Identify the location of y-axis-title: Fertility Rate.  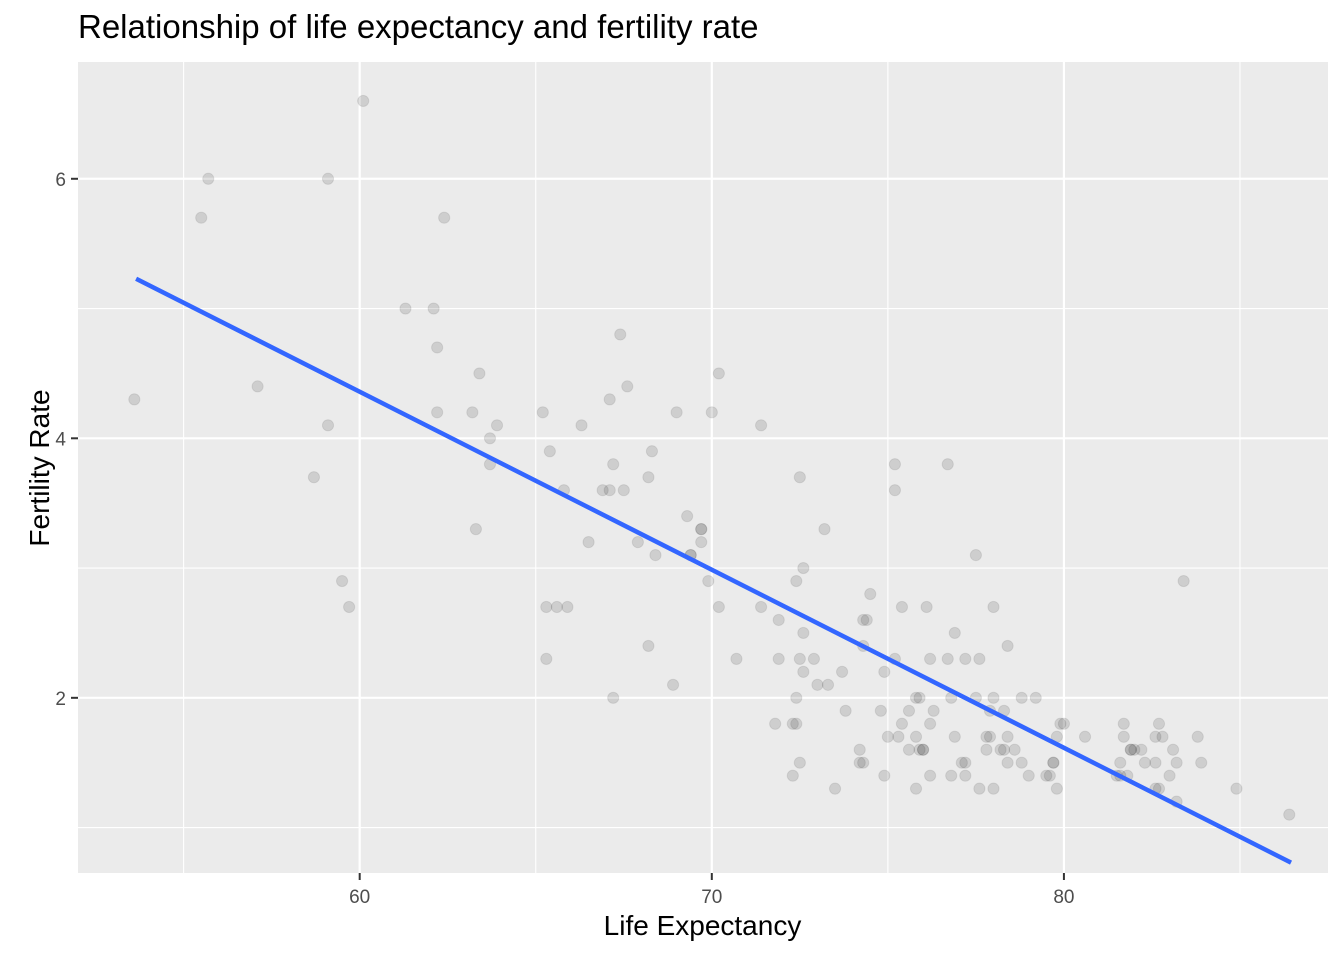
(39, 468).